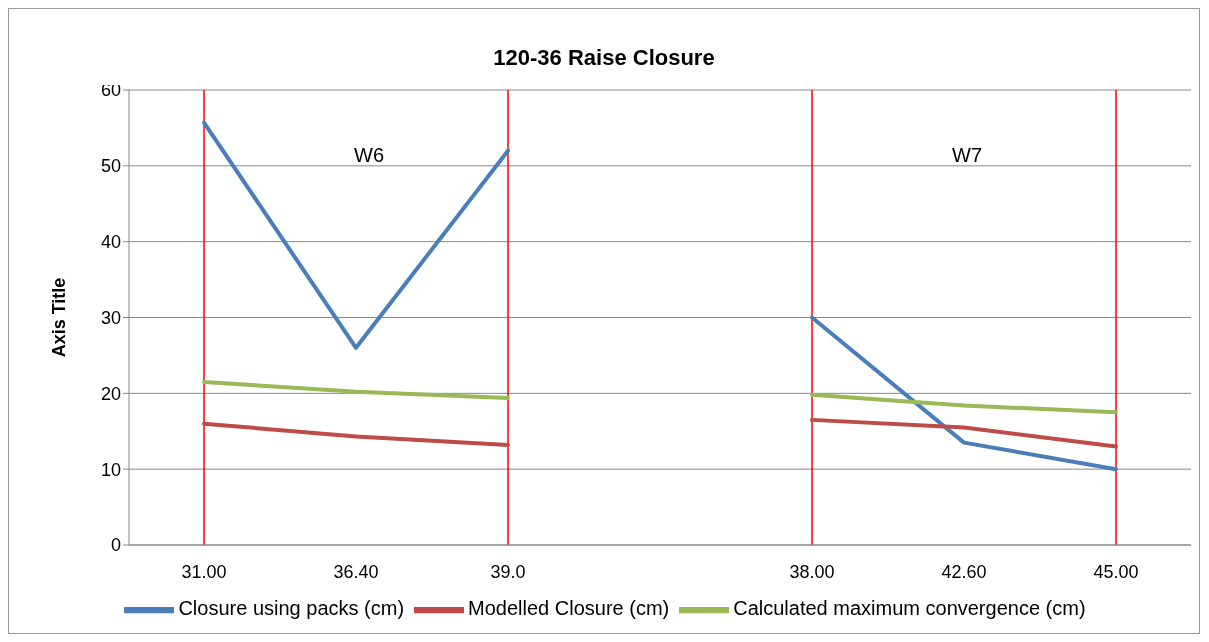 Image resolution: width=1209 pixels, height=642 pixels. I want to click on legend-label: Calculated maximum convergence (cm), so click(909, 608).